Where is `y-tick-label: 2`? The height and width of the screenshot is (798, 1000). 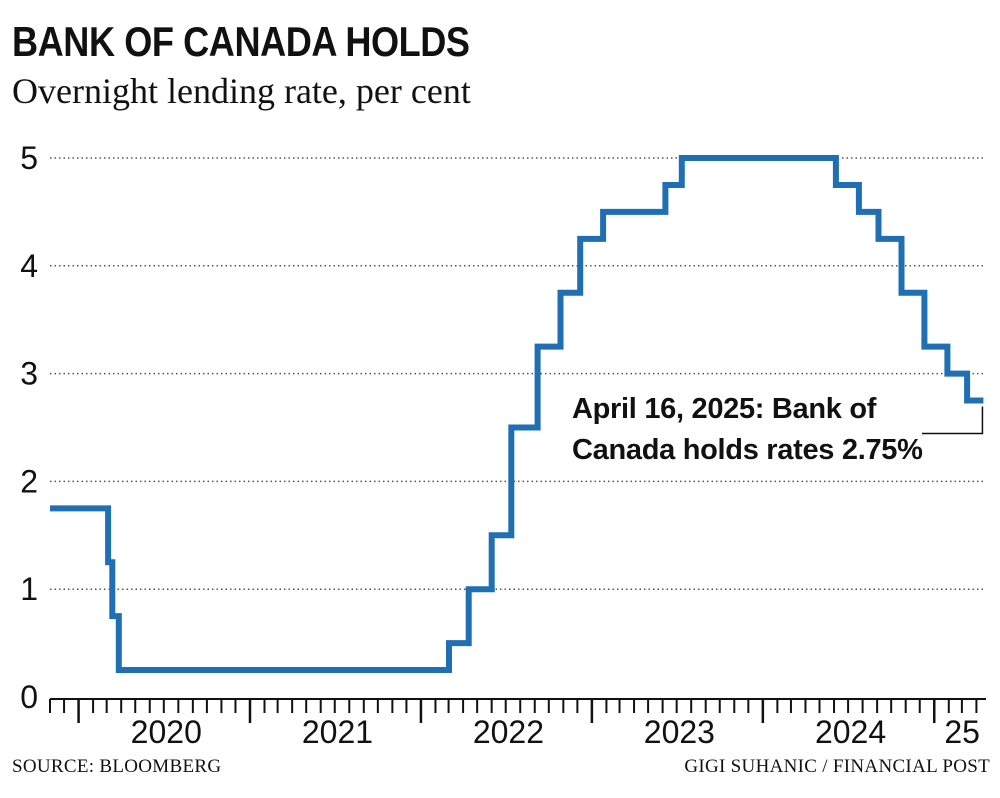 y-tick-label: 2 is located at coordinates (29, 481).